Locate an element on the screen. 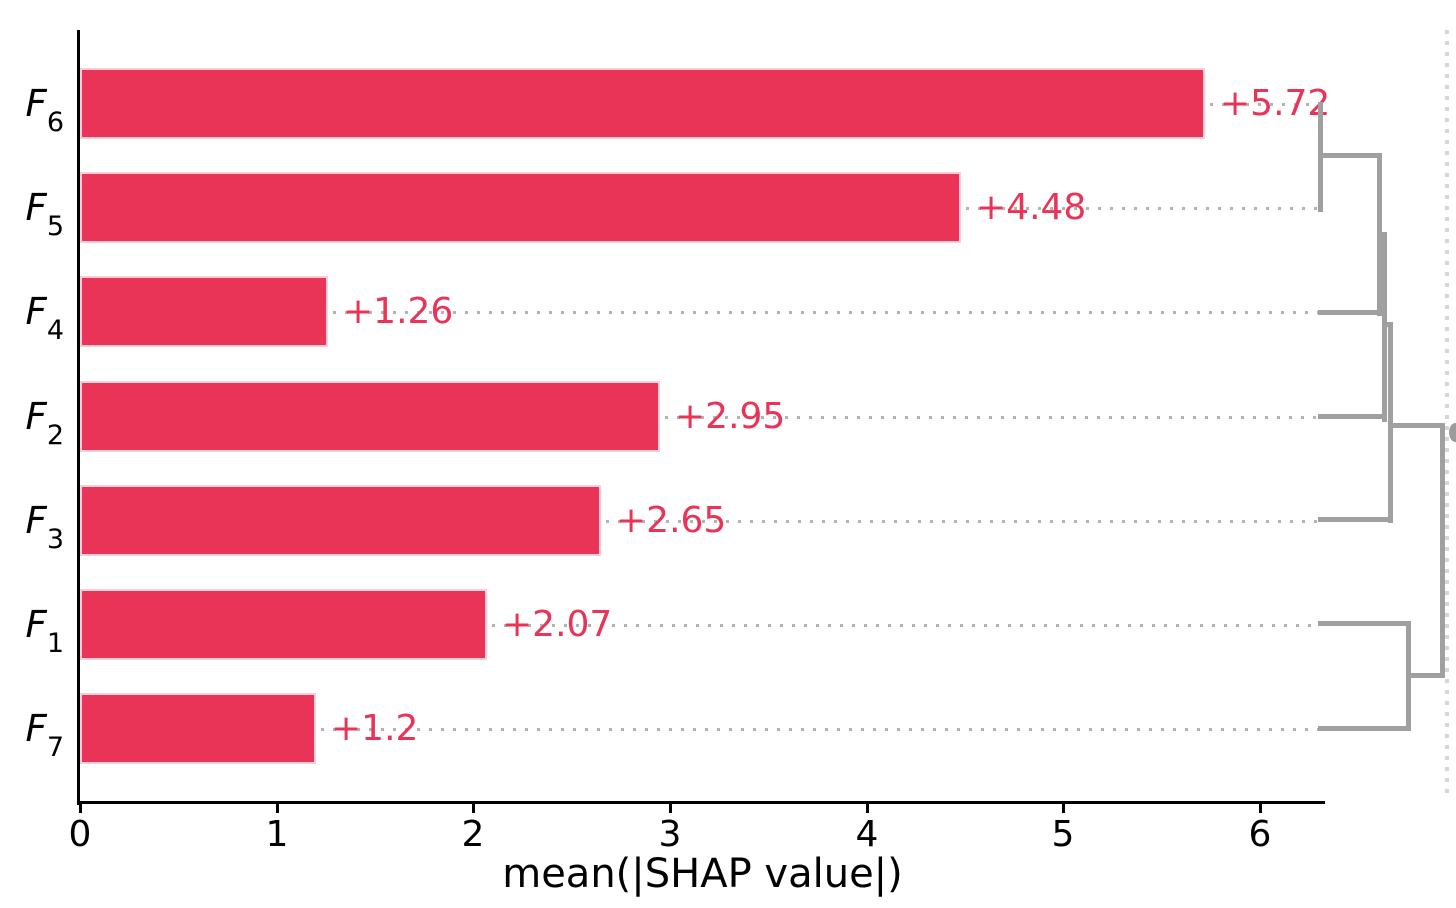  category-label-subscript: 3 is located at coordinates (55, 540).